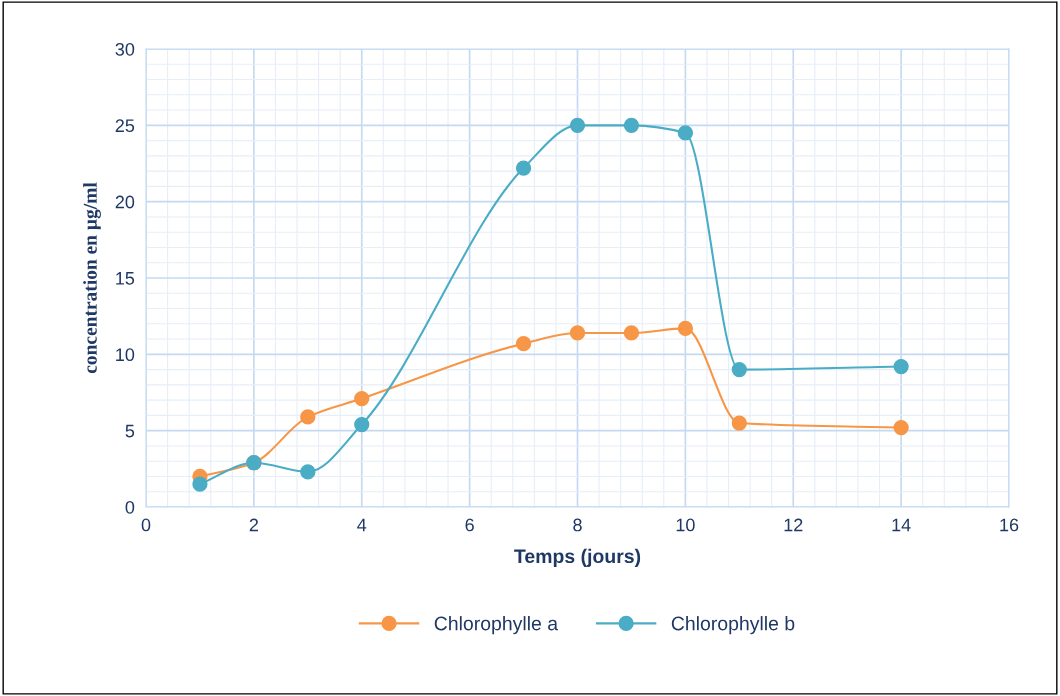 The width and height of the screenshot is (1060, 696). I want to click on legend-label: Chlorophylle b, so click(733, 625).